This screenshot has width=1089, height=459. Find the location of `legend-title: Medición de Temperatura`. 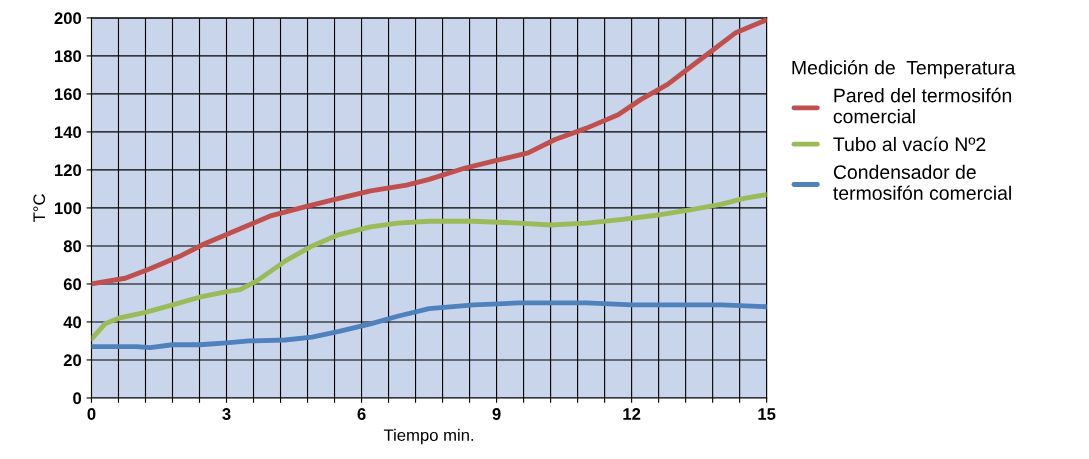

legend-title: Medición de Temperatura is located at coordinates (904, 69).